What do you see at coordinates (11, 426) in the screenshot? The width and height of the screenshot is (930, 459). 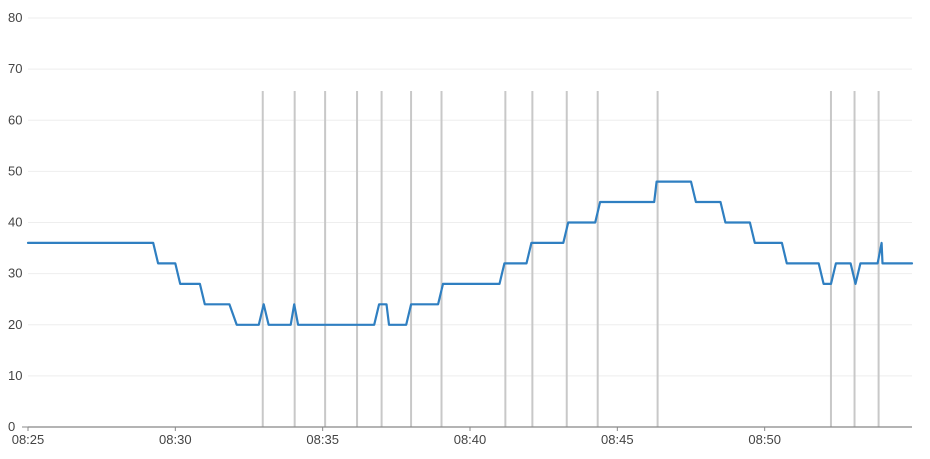 I see `y-tick-label: 0` at bounding box center [11, 426].